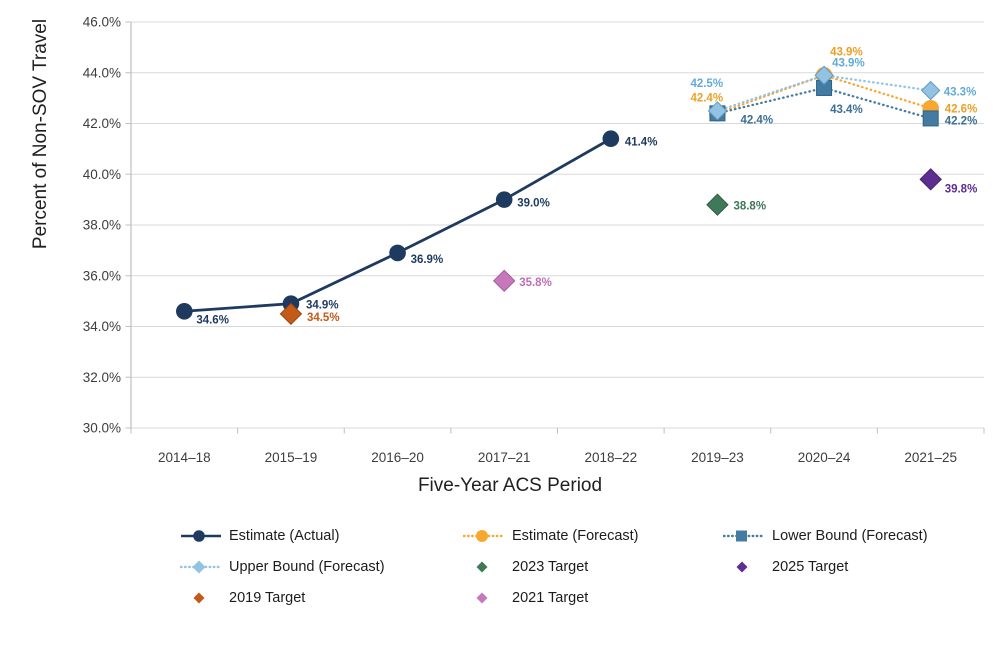 This screenshot has height=645, width=1000. I want to click on legend-item-estimate-actual: Estimate (Actual), so click(321, 536).